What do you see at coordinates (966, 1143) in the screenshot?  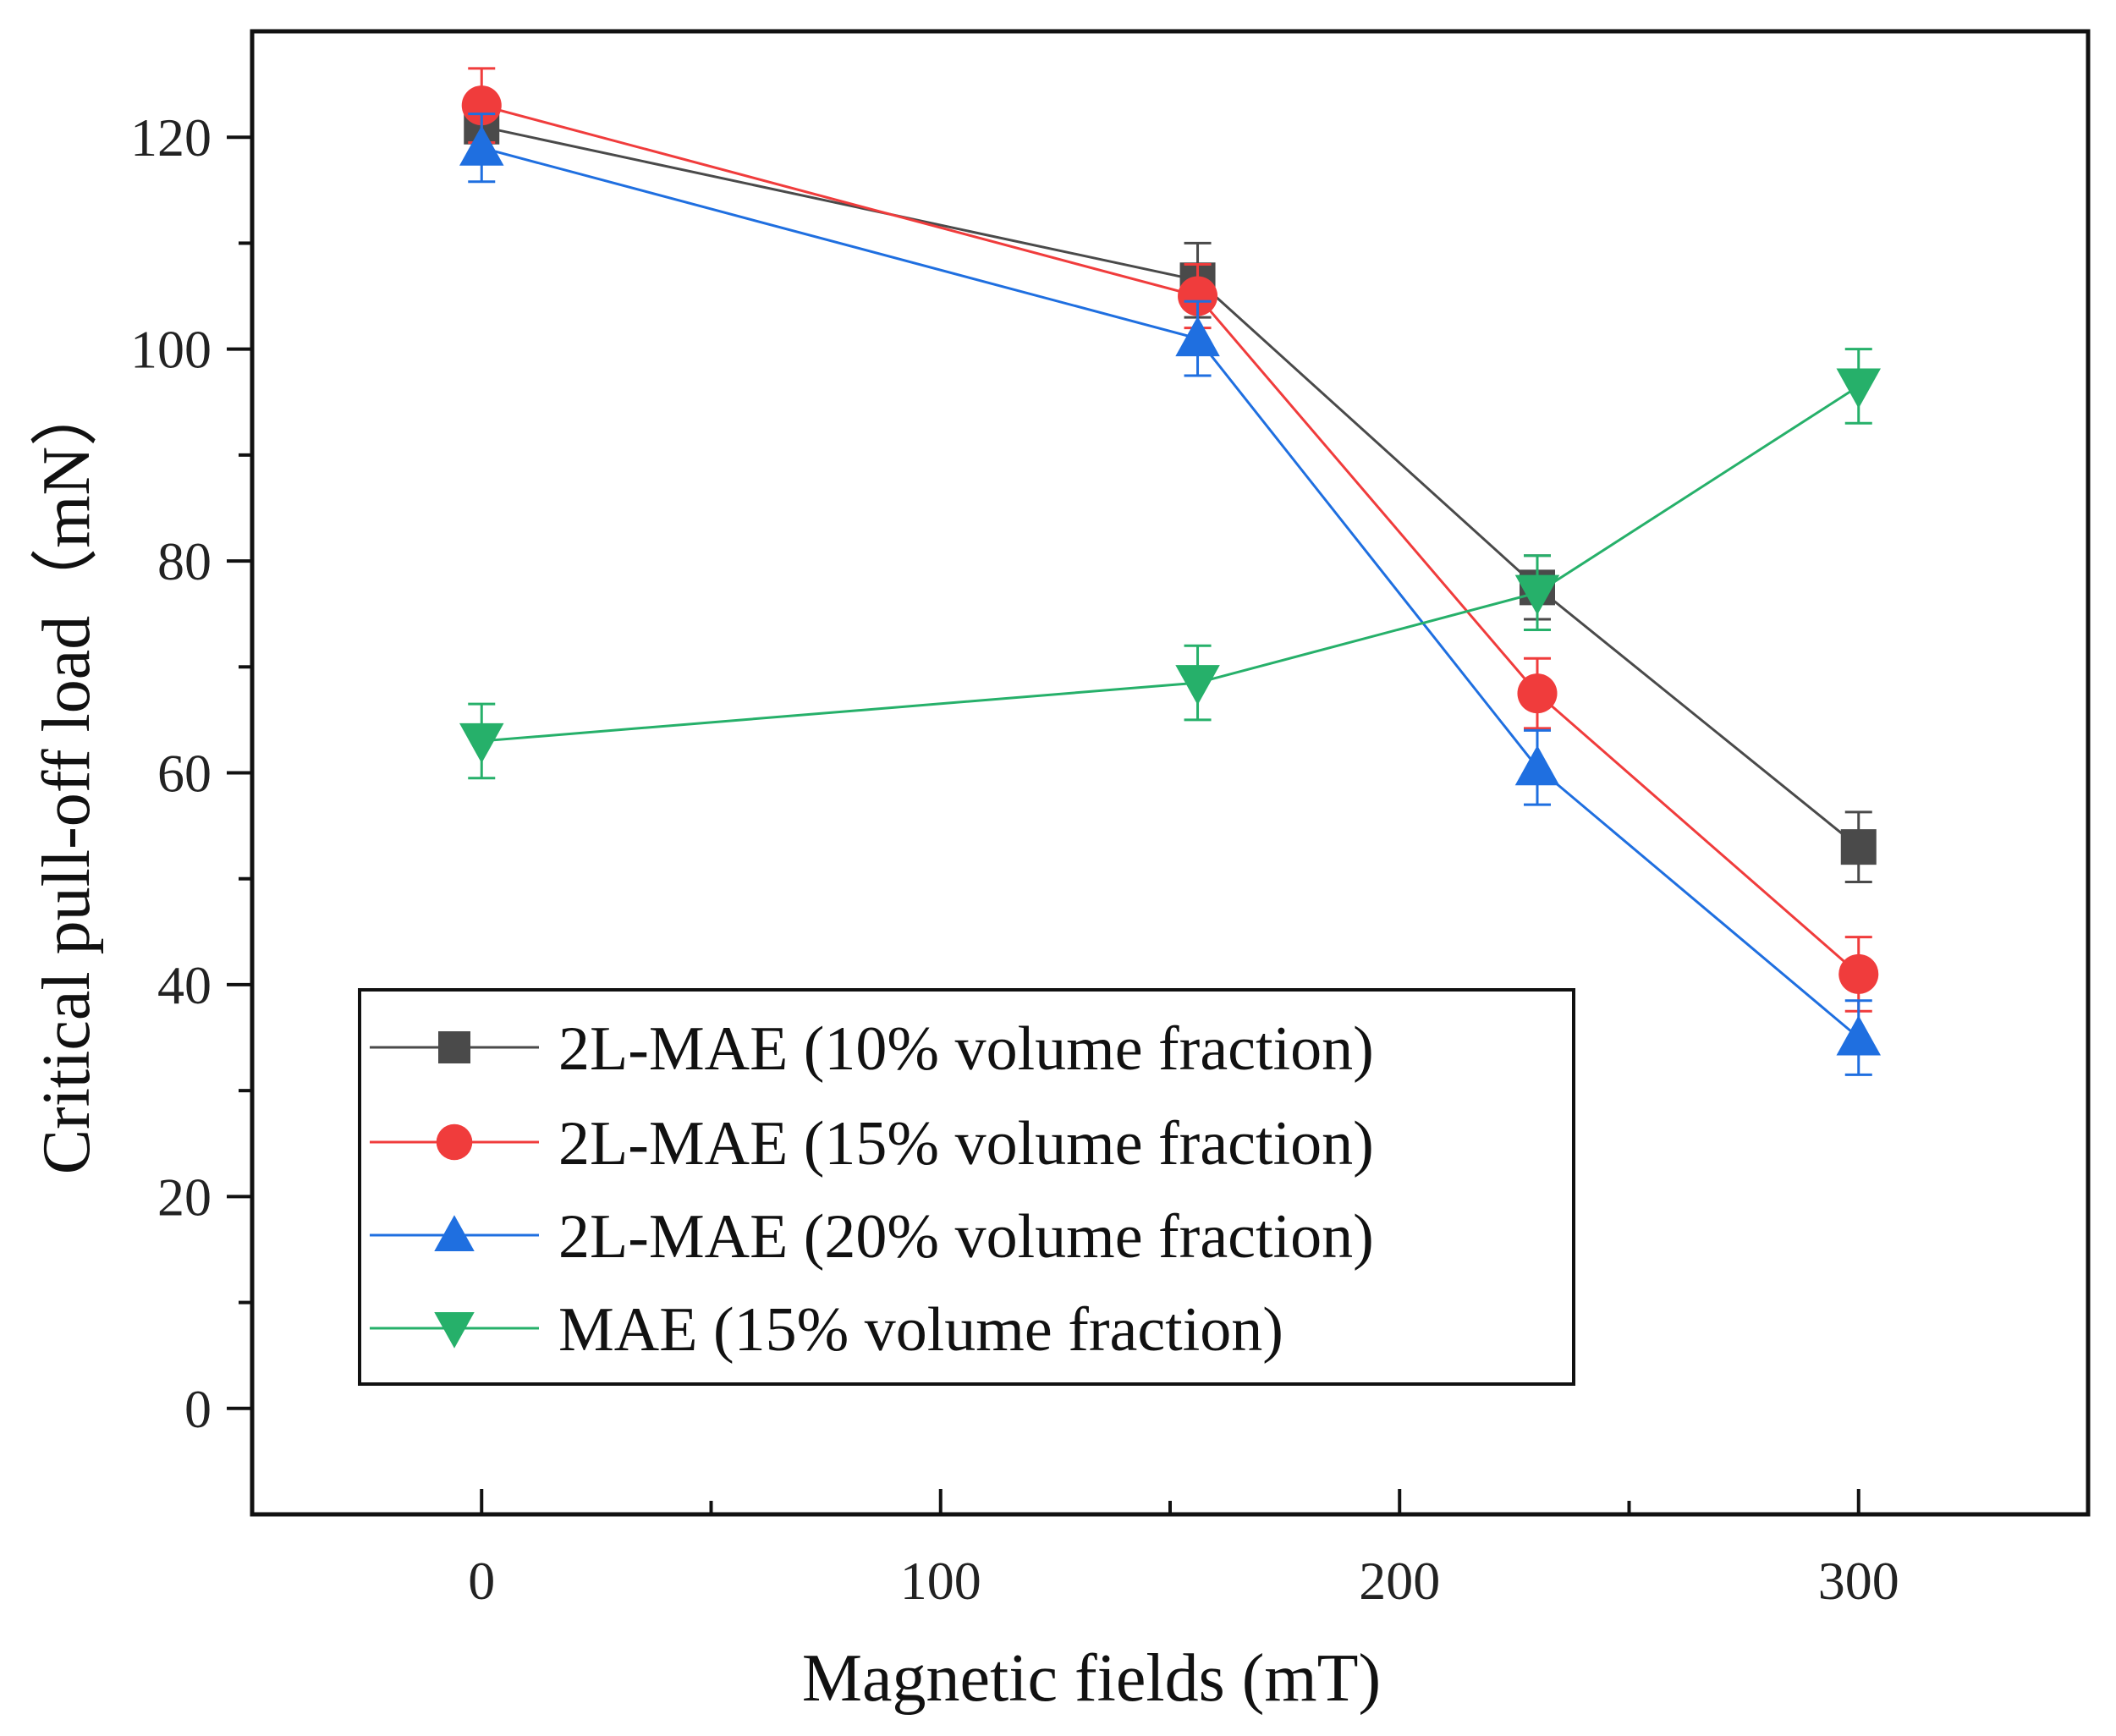 I see `legend-label: 2L-MAE (15% volume fraction)` at bounding box center [966, 1143].